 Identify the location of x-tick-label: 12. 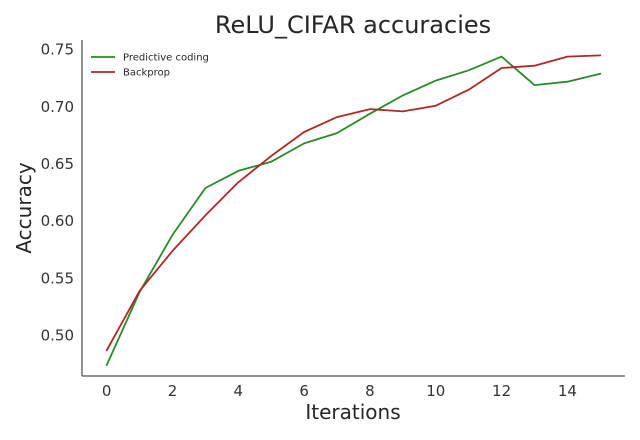
(501, 391).